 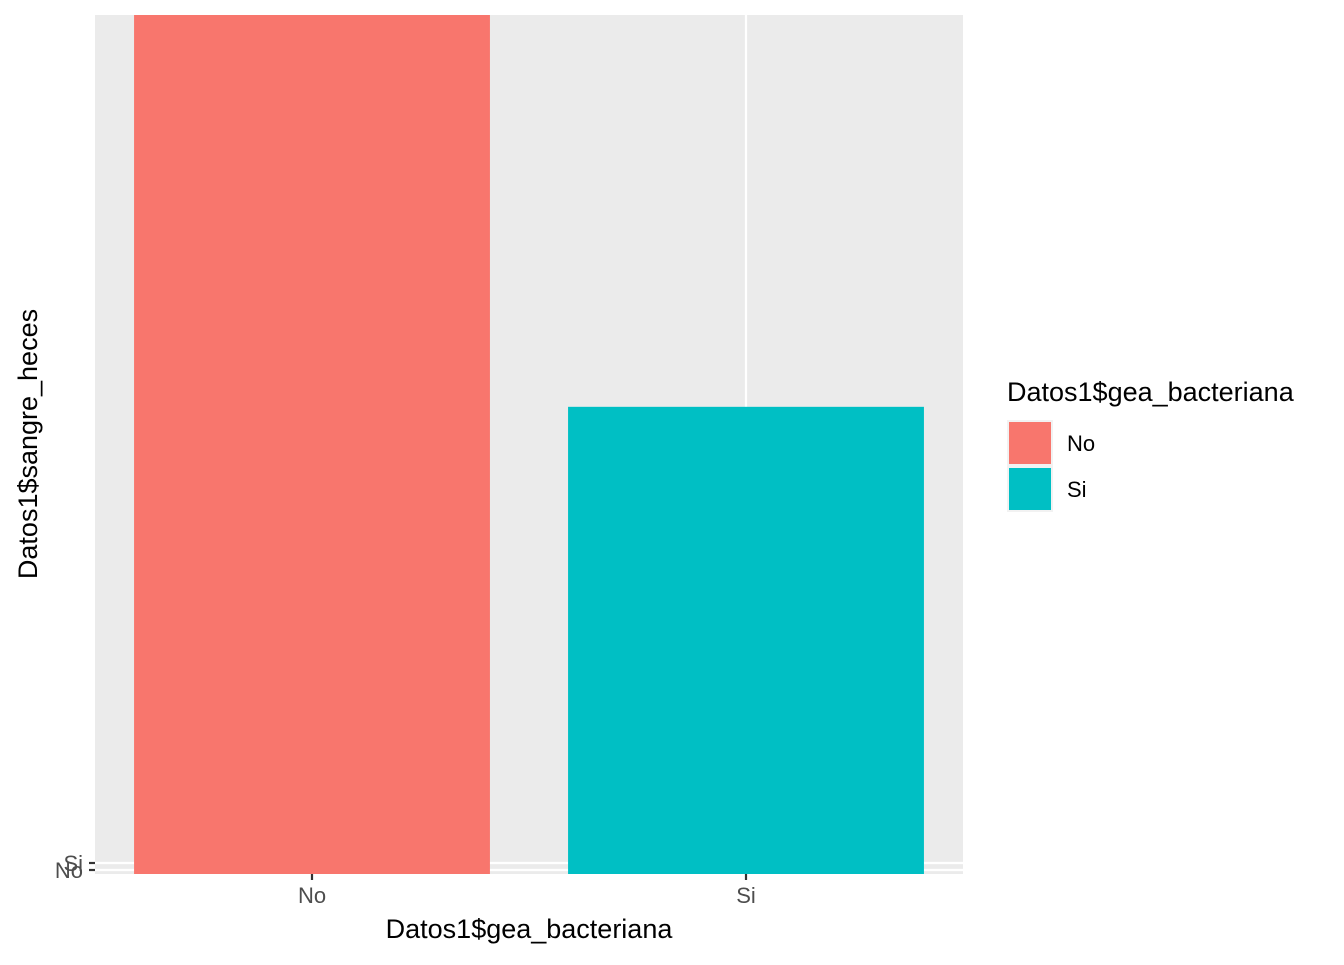 I want to click on y-tick-label: No, so click(x=69, y=870).